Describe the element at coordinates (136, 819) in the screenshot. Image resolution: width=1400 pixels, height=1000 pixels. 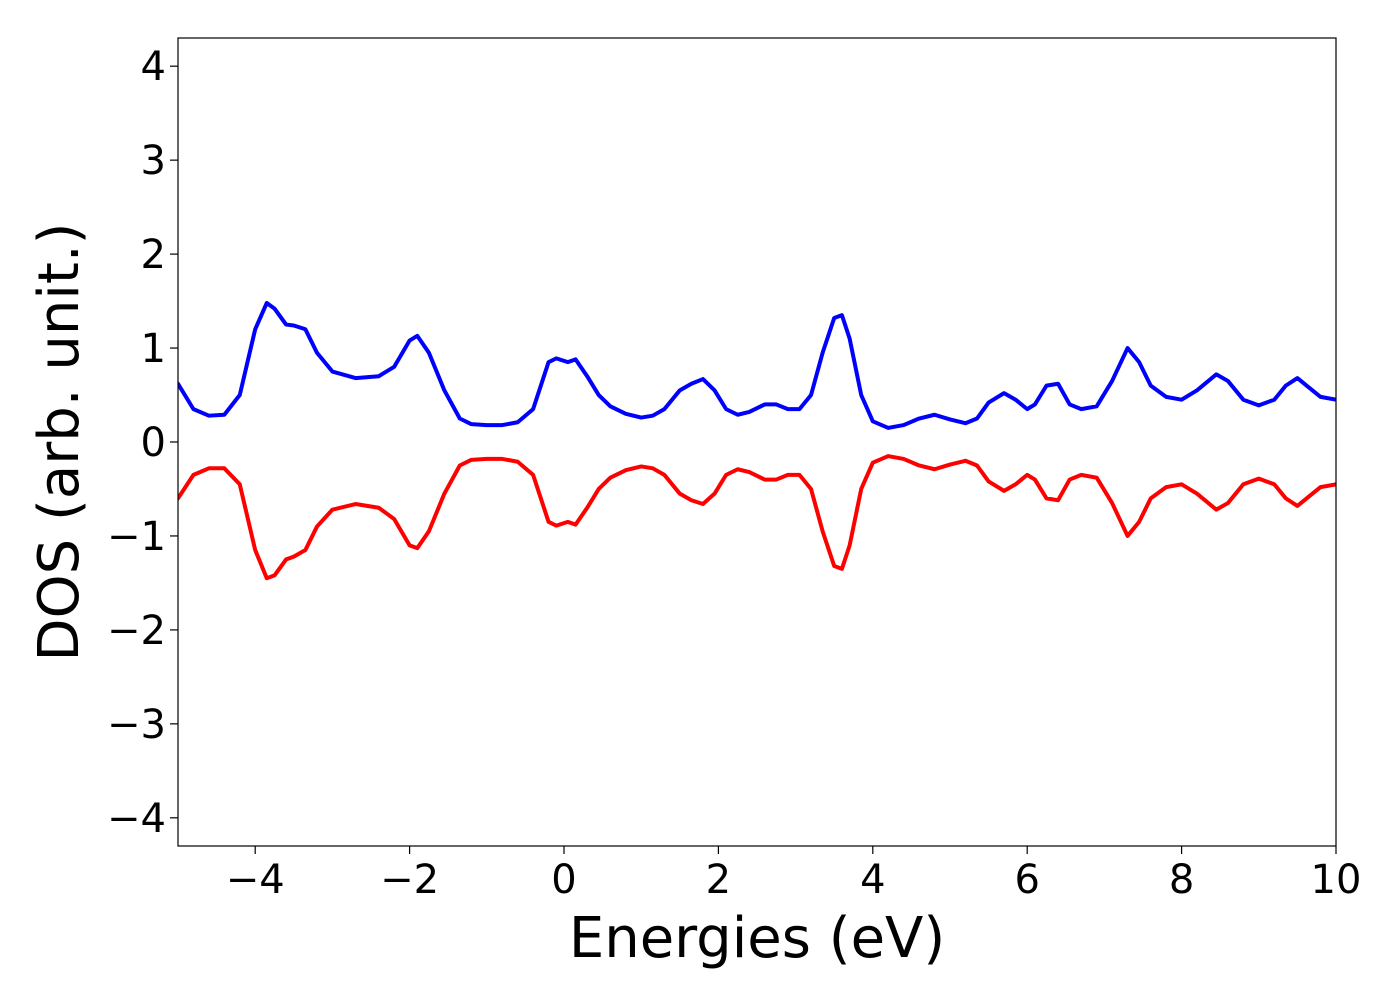
I see `y-tick-label: −4` at that location.